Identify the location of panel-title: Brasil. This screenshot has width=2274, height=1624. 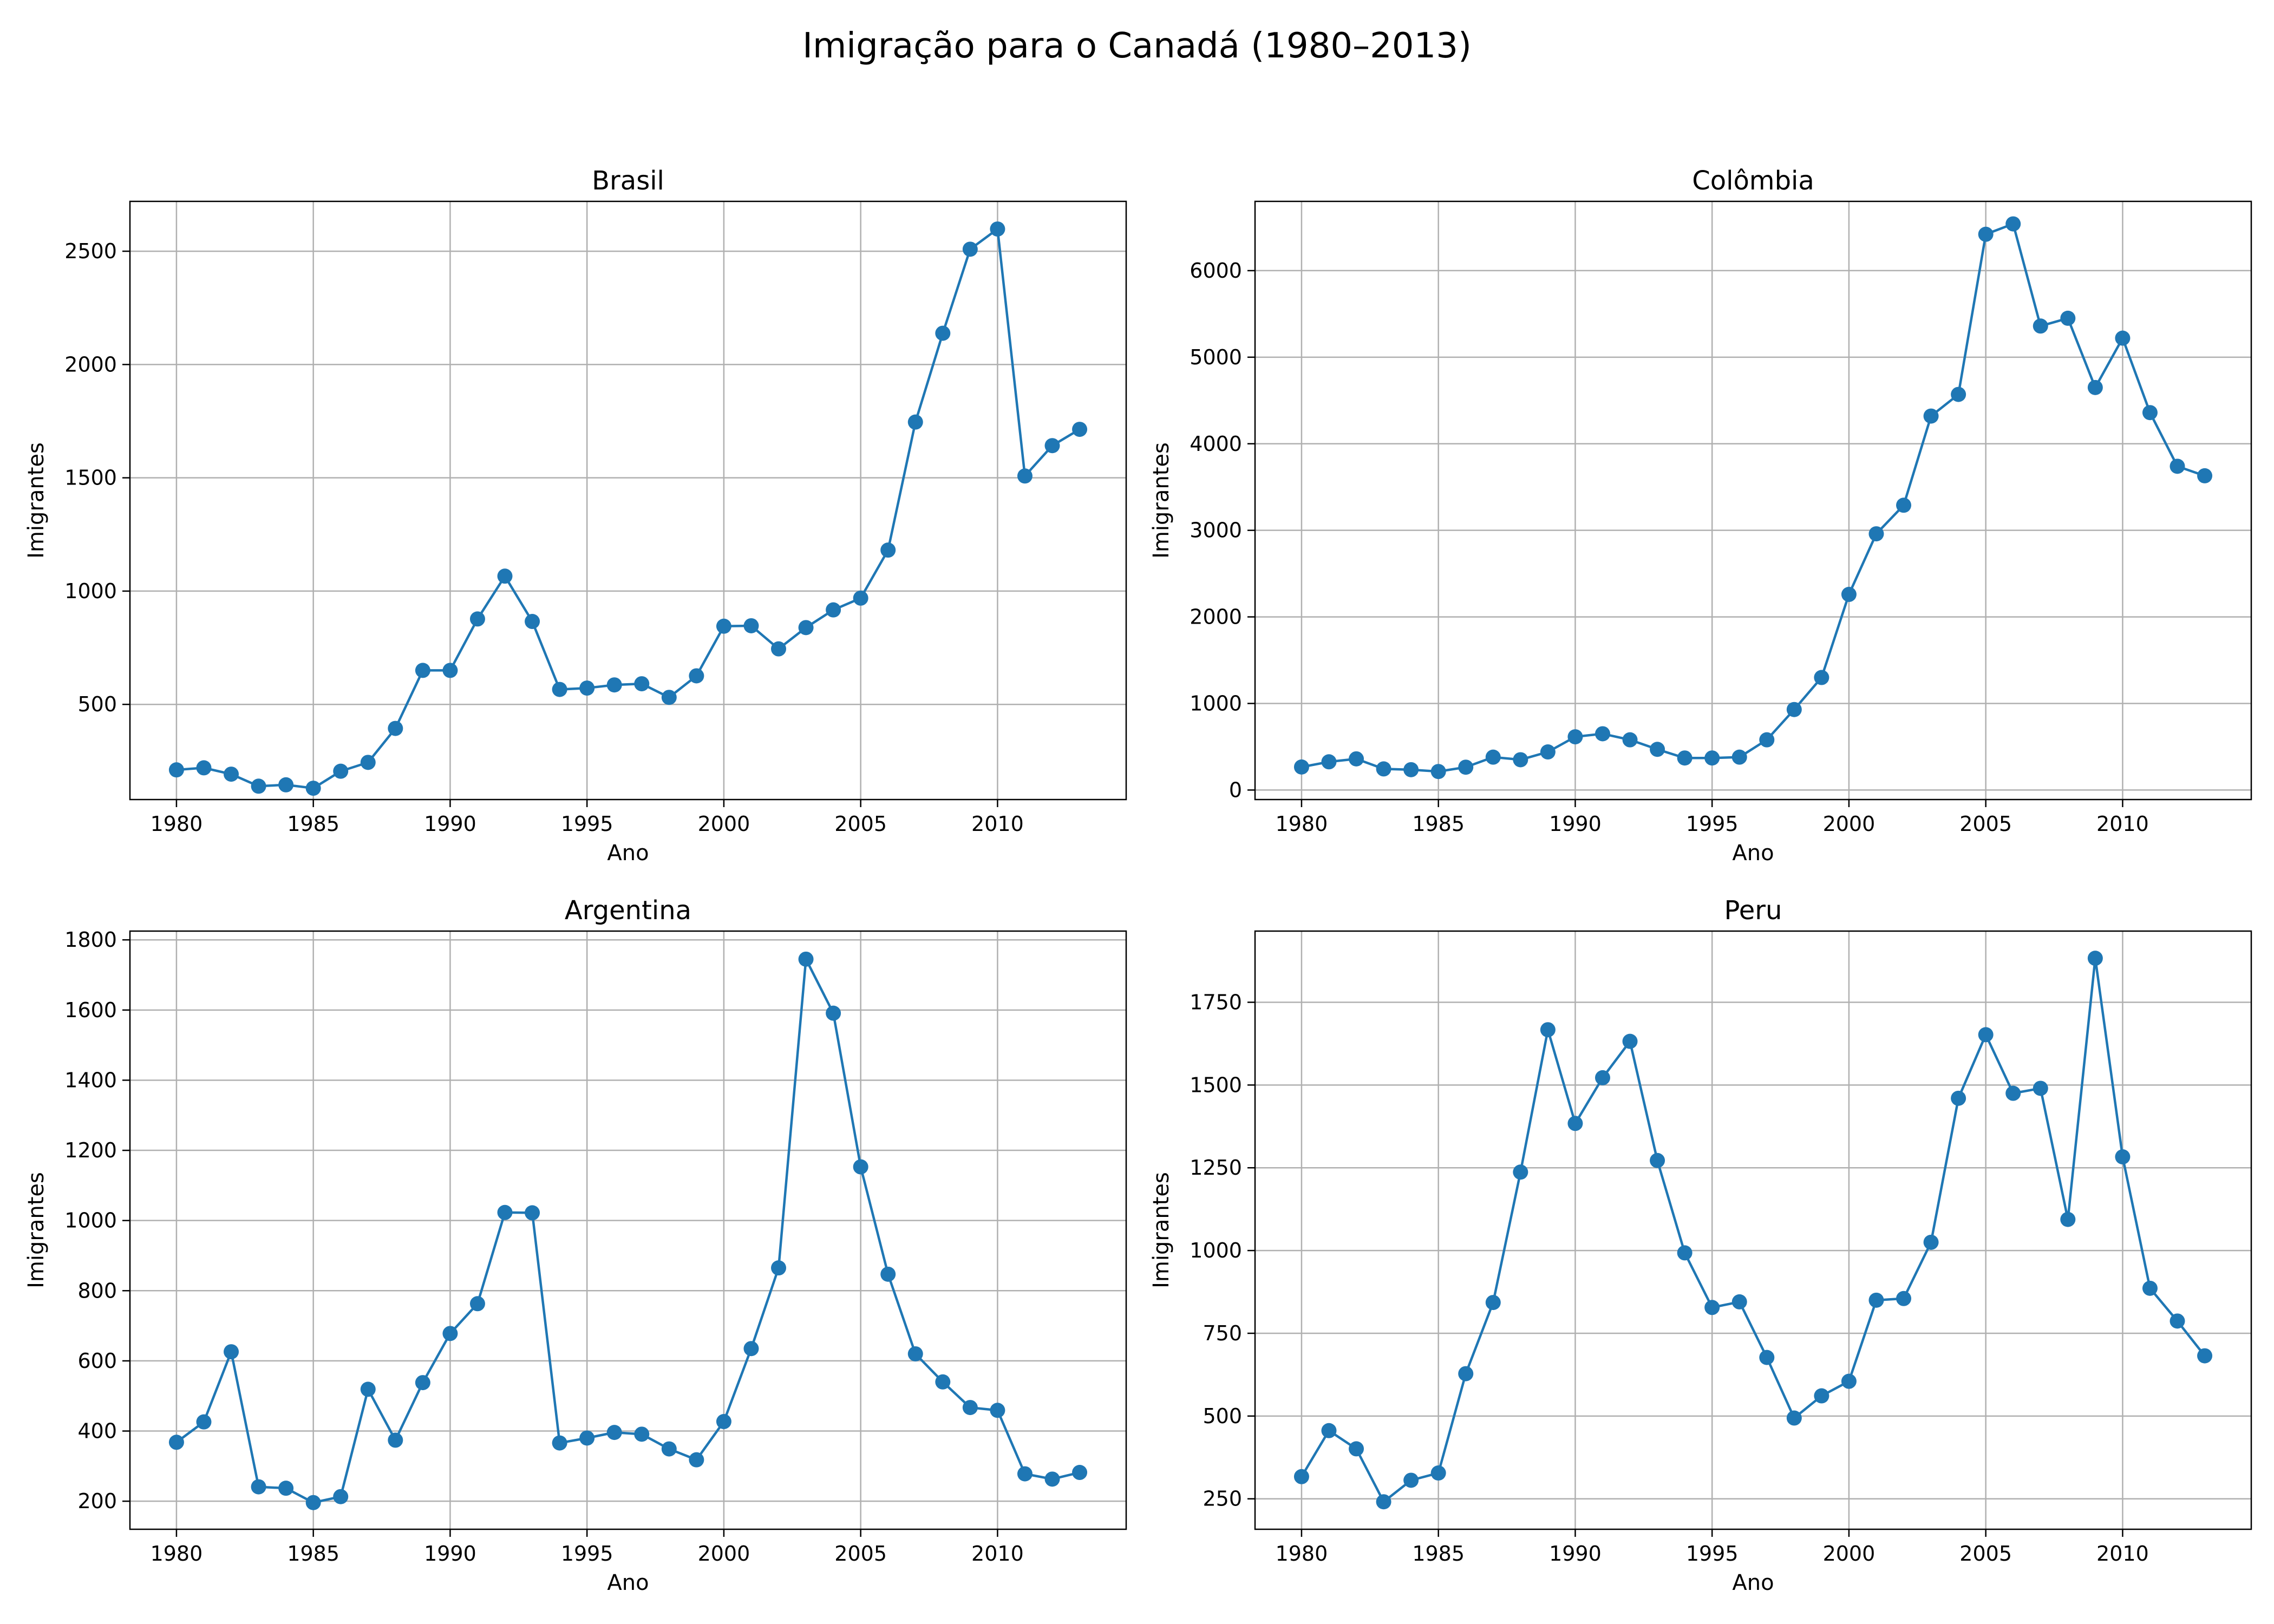
(628, 181).